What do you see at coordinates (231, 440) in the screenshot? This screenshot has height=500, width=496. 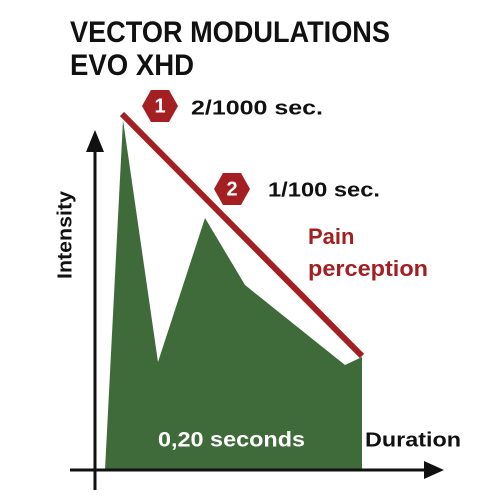 I see `area-label: 0,20 seconds` at bounding box center [231, 440].